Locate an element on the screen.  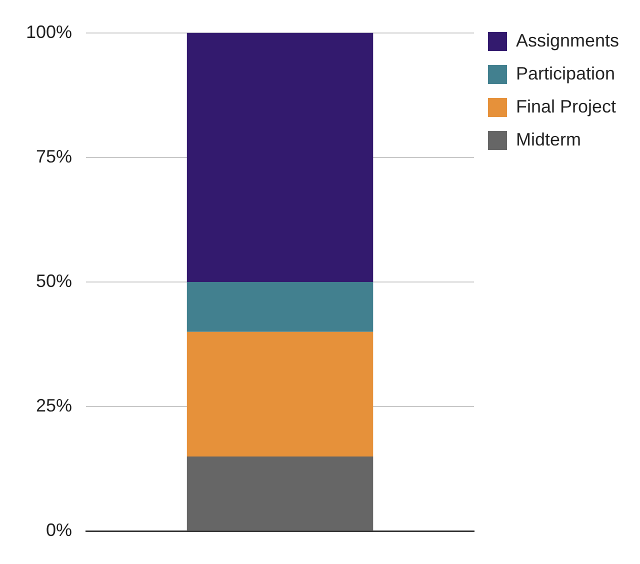
legend-label: Participation is located at coordinates (566, 73).